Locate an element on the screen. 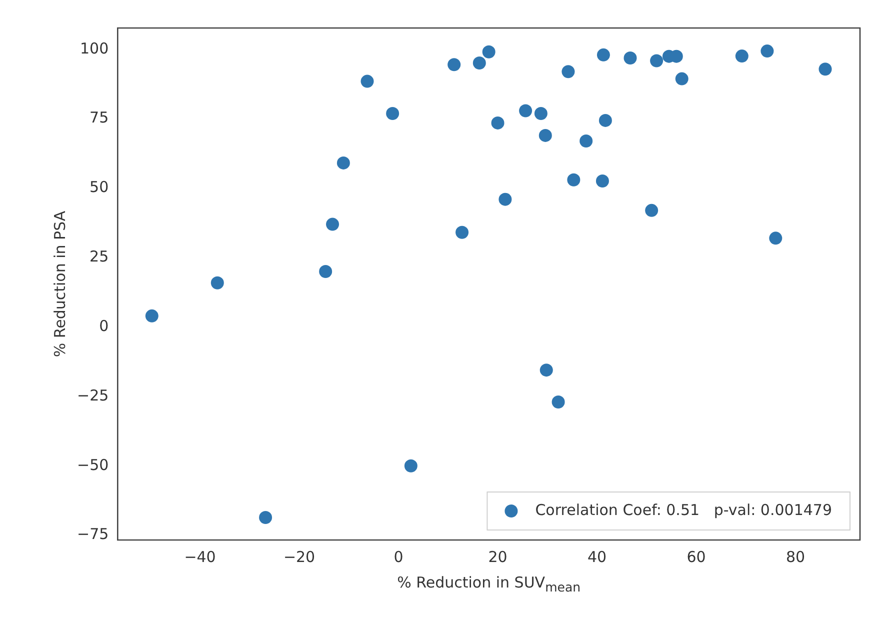 The image size is (882, 630). y-tick-label: 0 is located at coordinates (104, 325).